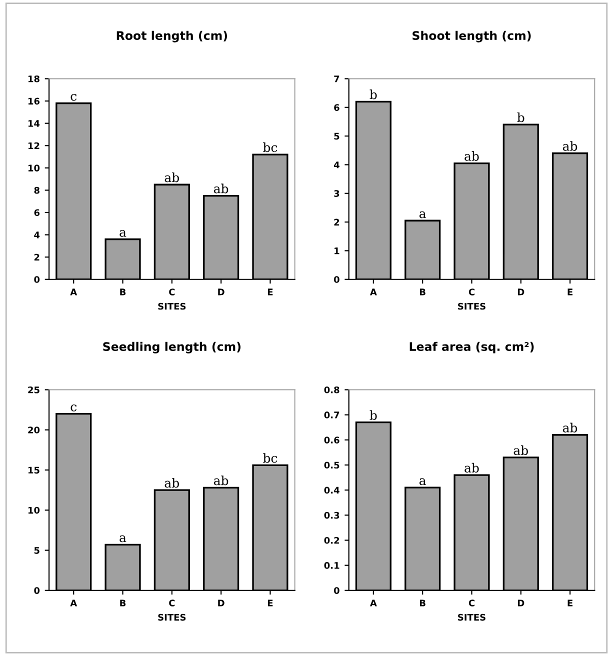 Image resolution: width=613 pixels, height=656 pixels. Describe the element at coordinates (471, 36) in the screenshot. I see `chart-title: Shoot length (cm)` at that location.